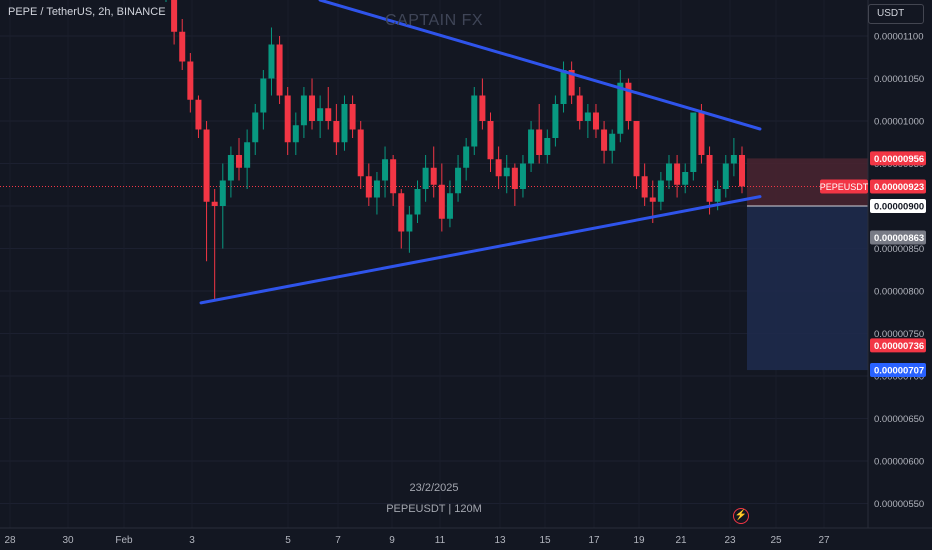 The height and width of the screenshot is (550, 932). I want to click on lower-trendline, so click(480, 250).